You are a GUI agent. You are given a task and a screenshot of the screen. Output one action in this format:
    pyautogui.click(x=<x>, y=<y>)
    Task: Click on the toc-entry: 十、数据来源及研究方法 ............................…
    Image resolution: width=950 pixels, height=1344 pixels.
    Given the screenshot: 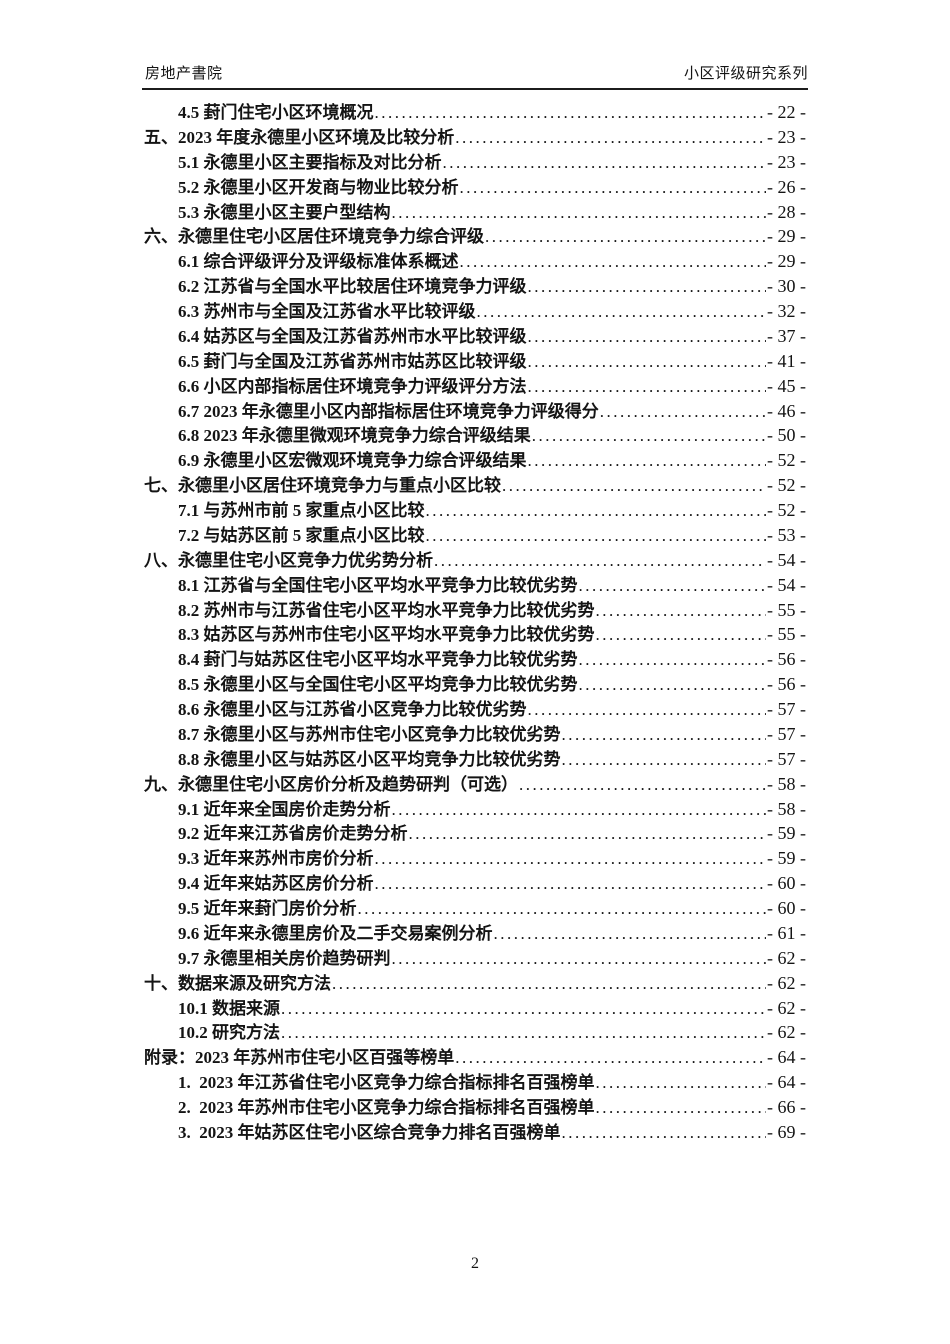 What is the action you would take?
    pyautogui.click(x=475, y=983)
    